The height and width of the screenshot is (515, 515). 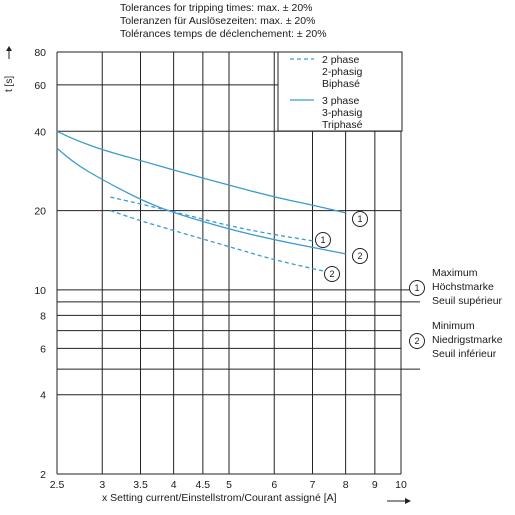 I want to click on y-axis-arrow-icon, so click(x=9, y=52).